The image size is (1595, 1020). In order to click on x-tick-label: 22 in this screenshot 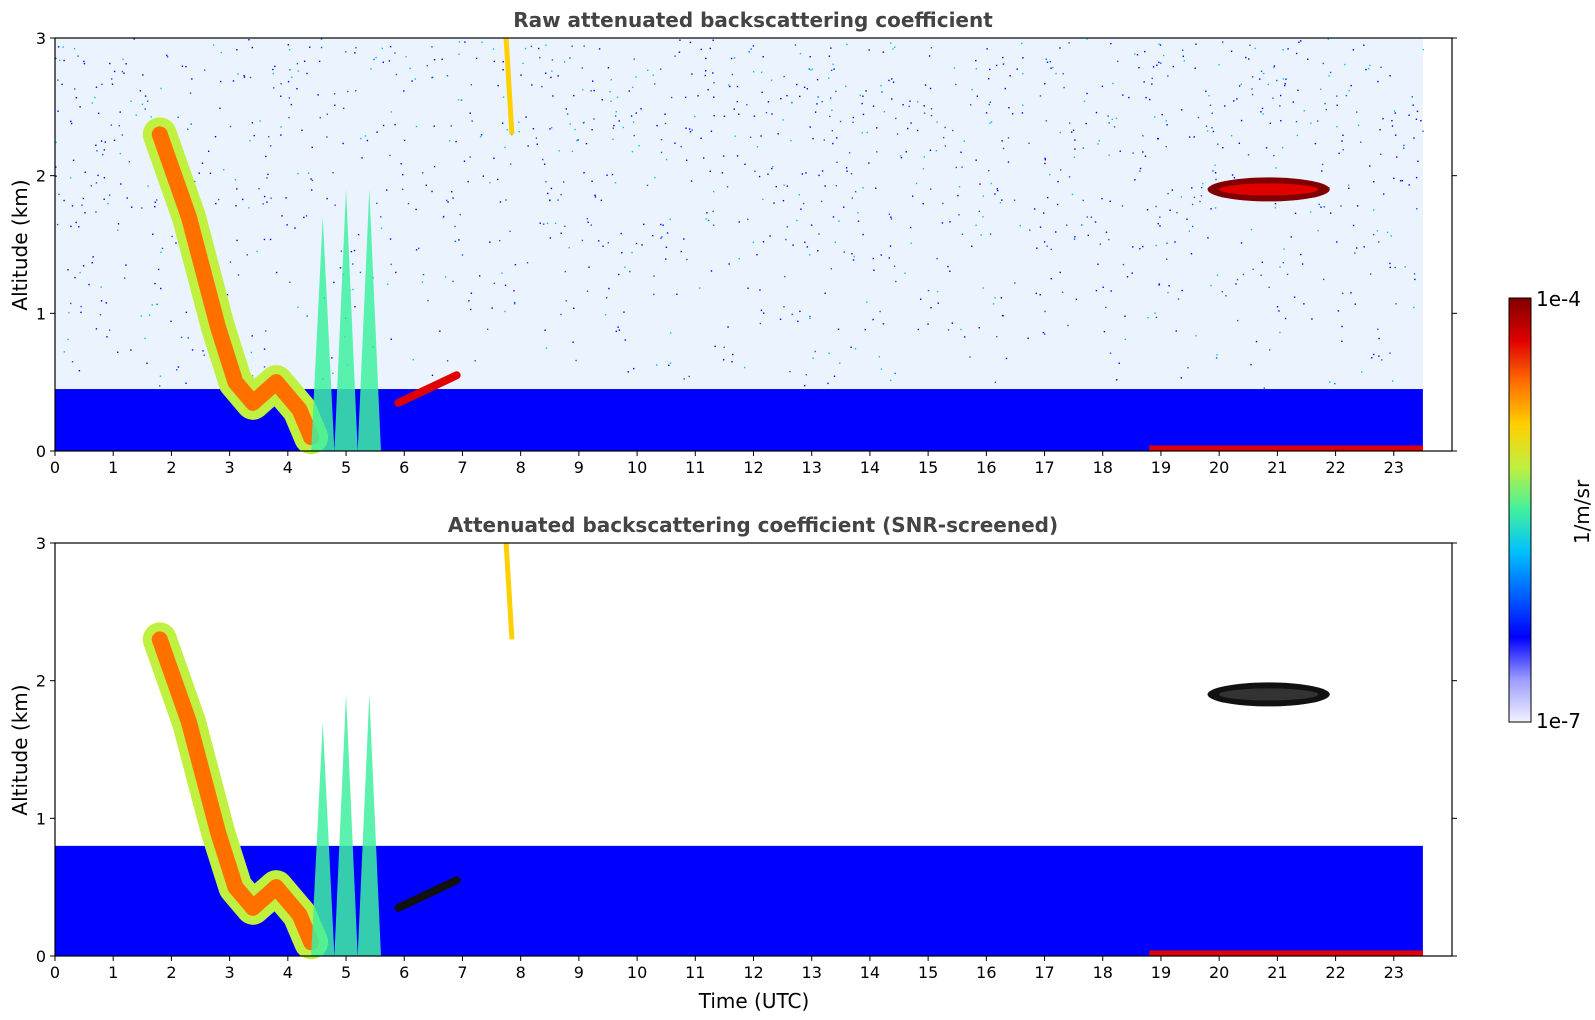, I will do `click(1335, 467)`.